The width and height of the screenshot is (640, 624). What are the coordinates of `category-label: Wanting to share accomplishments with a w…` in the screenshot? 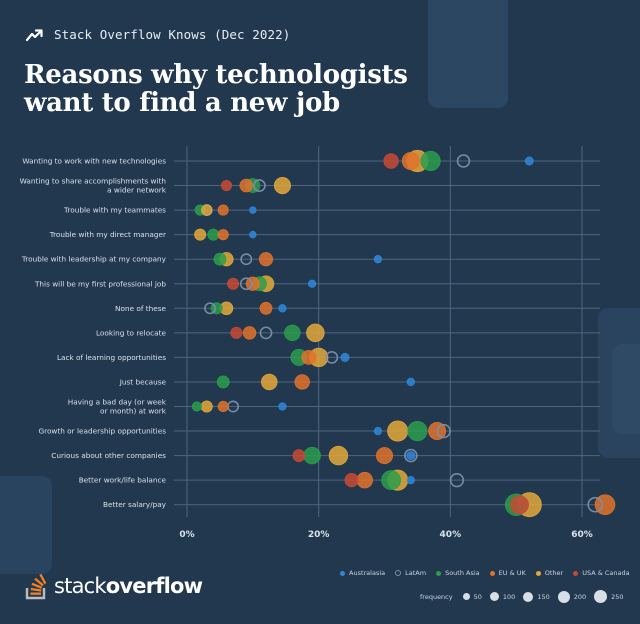 It's located at (93, 186).